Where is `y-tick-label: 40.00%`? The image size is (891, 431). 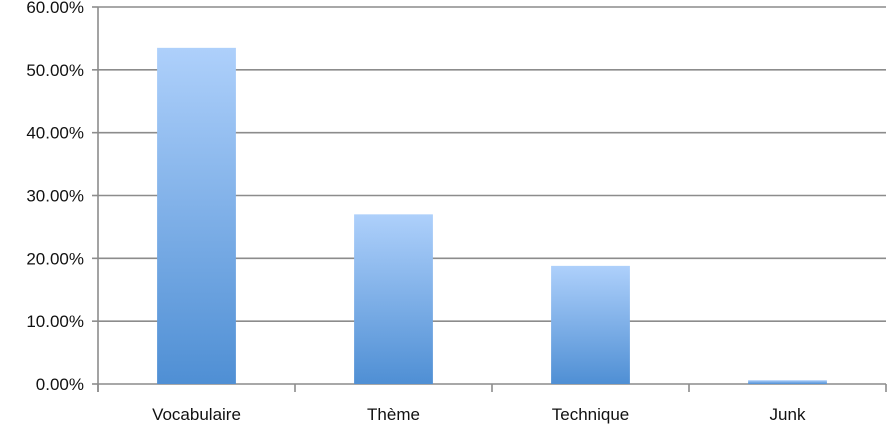
y-tick-label: 40.00% is located at coordinates (55, 133).